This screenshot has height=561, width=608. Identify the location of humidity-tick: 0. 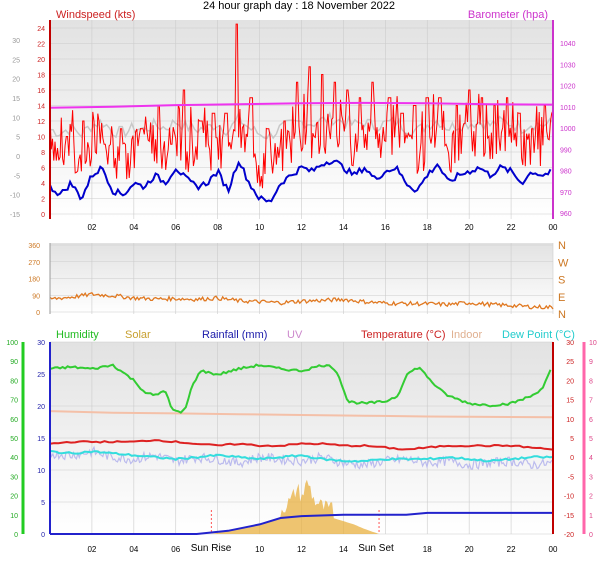
(16, 535).